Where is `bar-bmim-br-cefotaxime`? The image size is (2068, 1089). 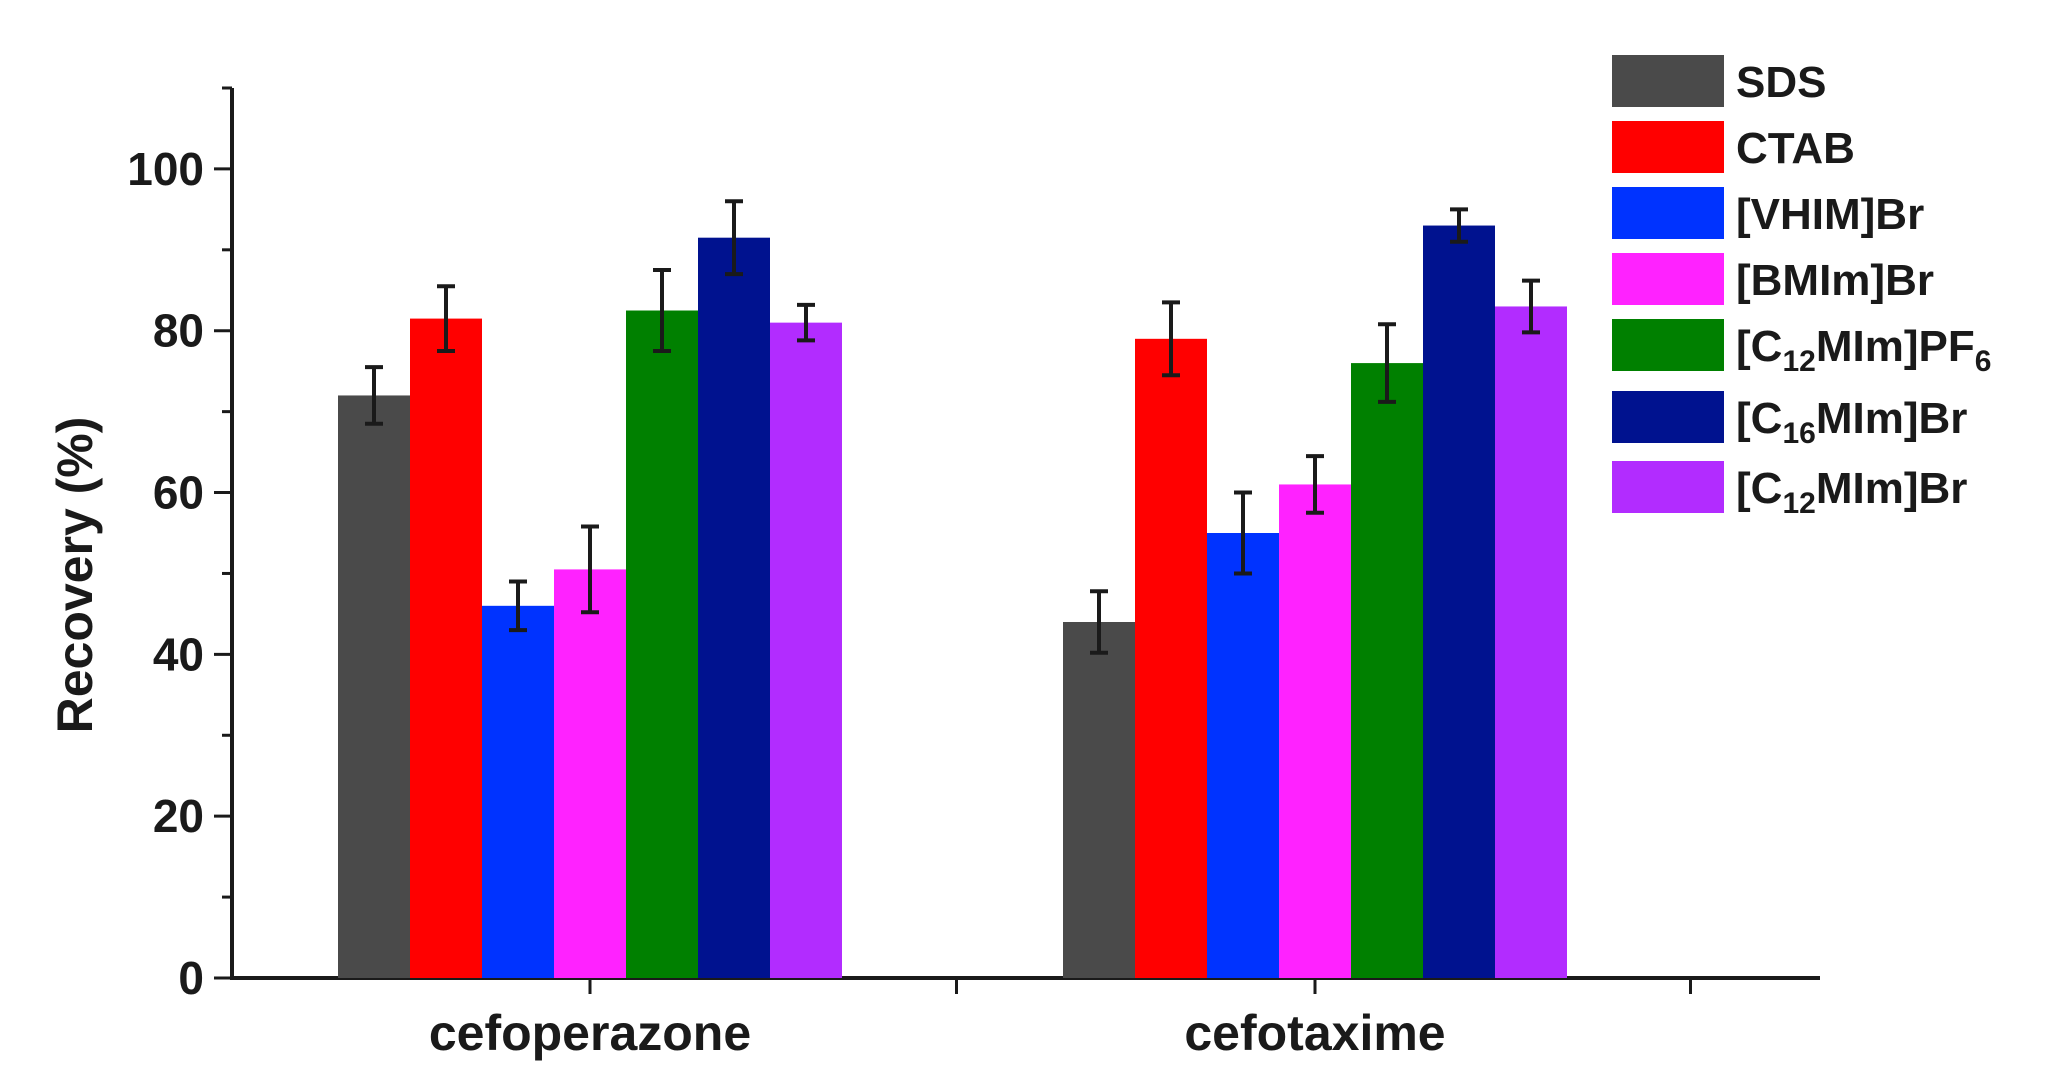 bar-bmim-br-cefotaxime is located at coordinates (1315, 731).